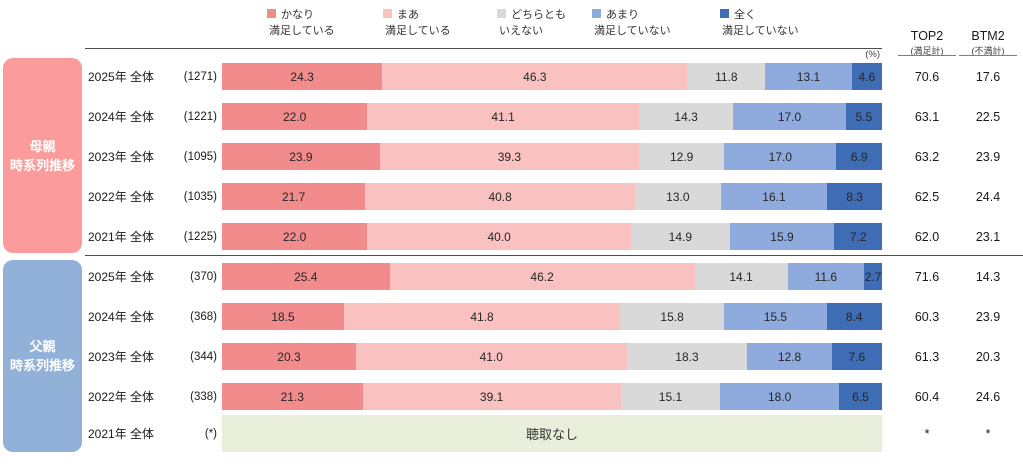 This screenshot has height=473, width=1023. I want to click on stacked-bar: 22.0 41.1 14.3 17.0 5.5, so click(552, 116).